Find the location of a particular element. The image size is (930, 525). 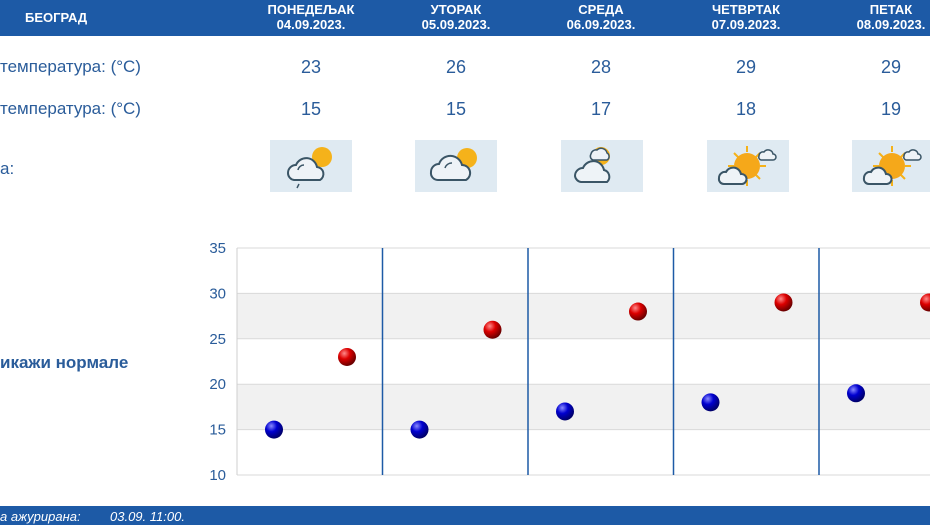

day-name: ЧЕТВРТАК is located at coordinates (746, 9).